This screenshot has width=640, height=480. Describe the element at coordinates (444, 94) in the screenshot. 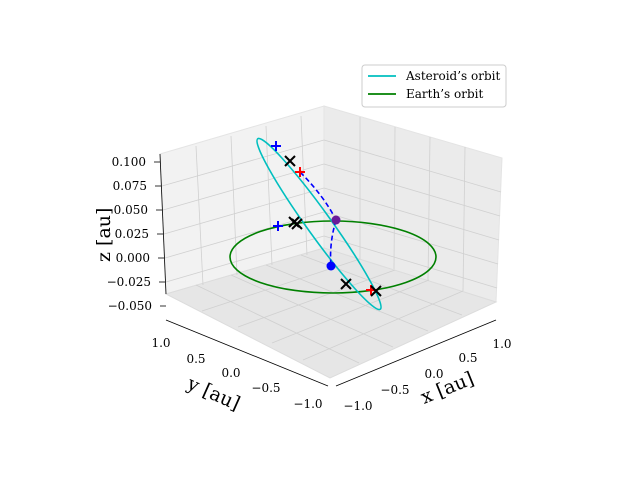

I see `legend-label-earth: Earth’s orbit` at that location.